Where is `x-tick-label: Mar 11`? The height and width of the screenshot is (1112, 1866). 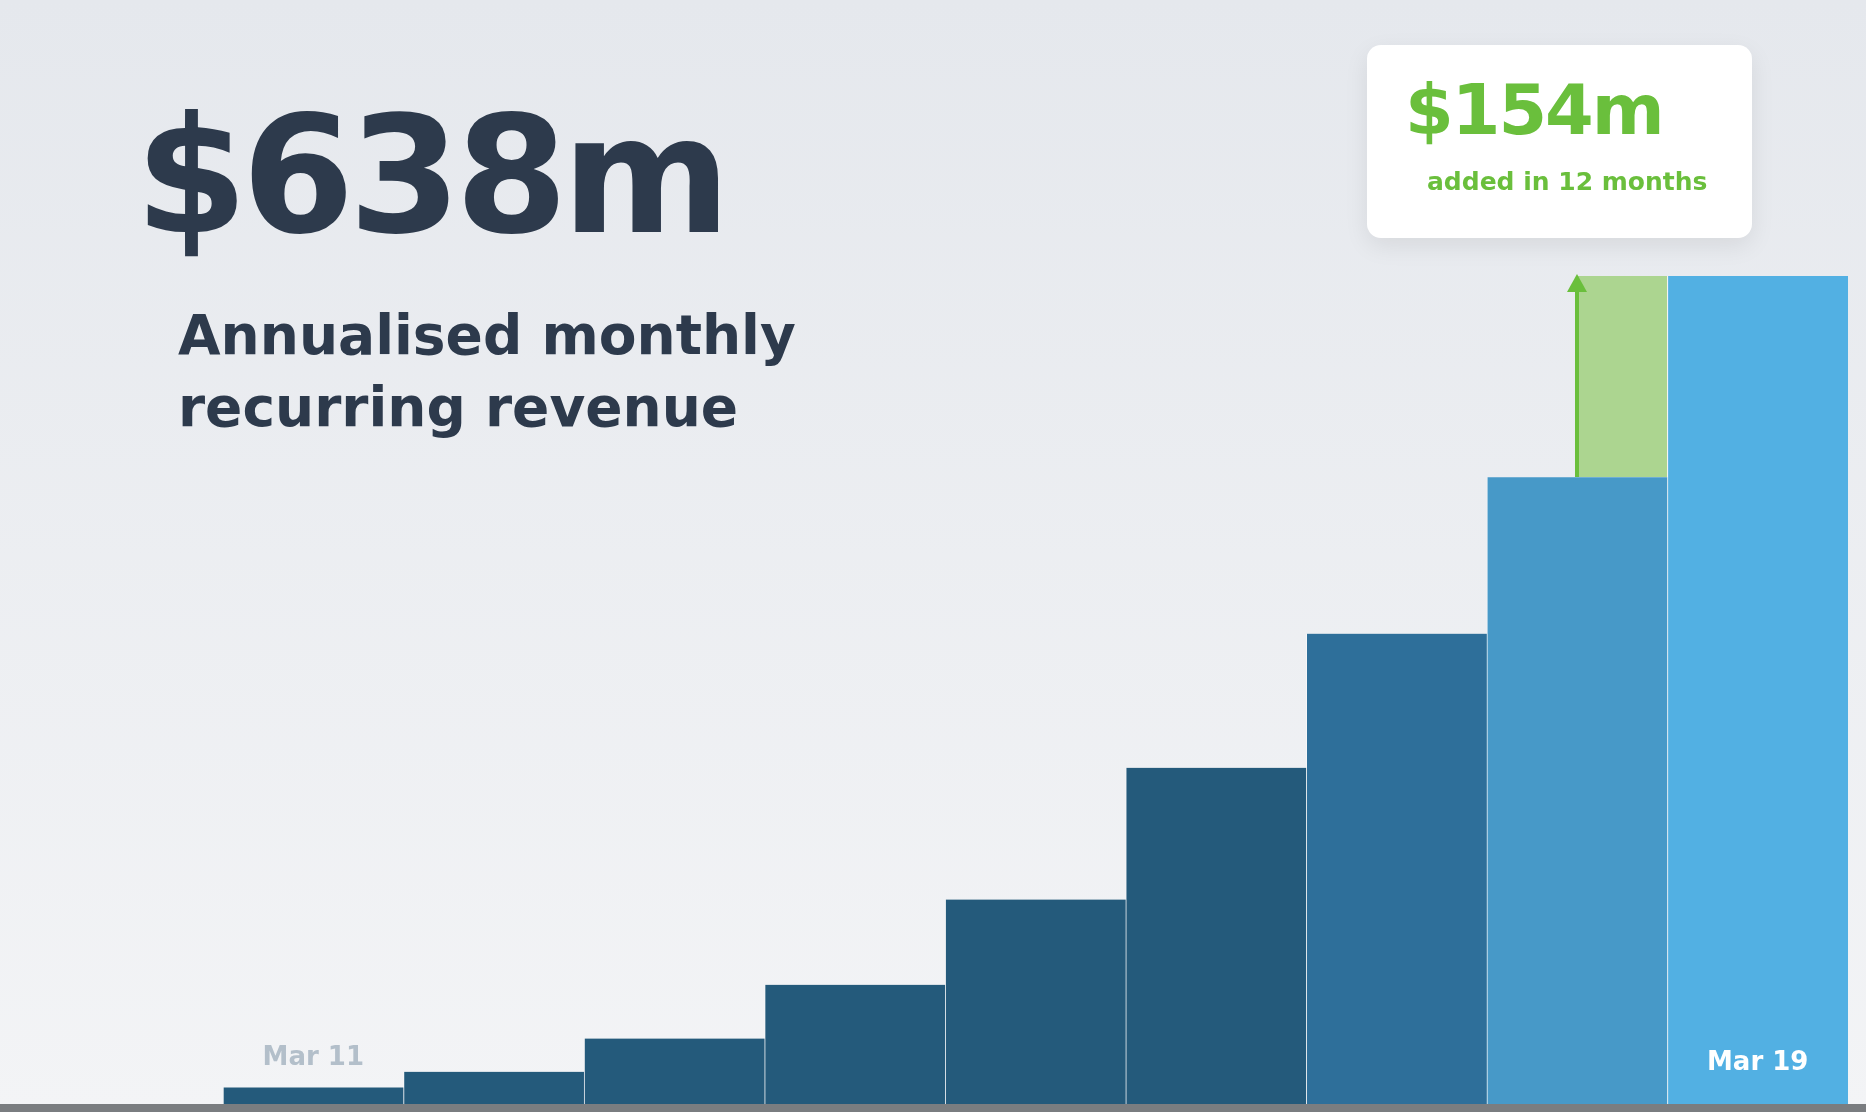 x-tick-label: Mar 11 is located at coordinates (313, 1056).